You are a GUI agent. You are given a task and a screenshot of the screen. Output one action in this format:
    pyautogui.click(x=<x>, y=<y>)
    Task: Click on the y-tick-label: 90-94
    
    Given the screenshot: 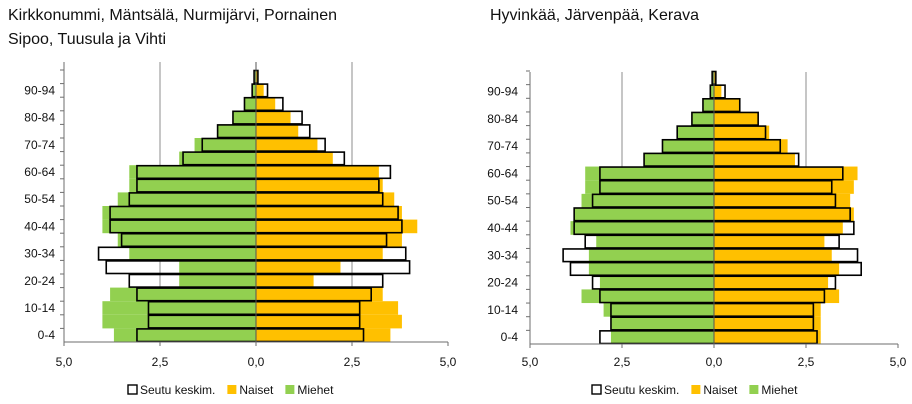 What is the action you would take?
    pyautogui.click(x=502, y=91)
    